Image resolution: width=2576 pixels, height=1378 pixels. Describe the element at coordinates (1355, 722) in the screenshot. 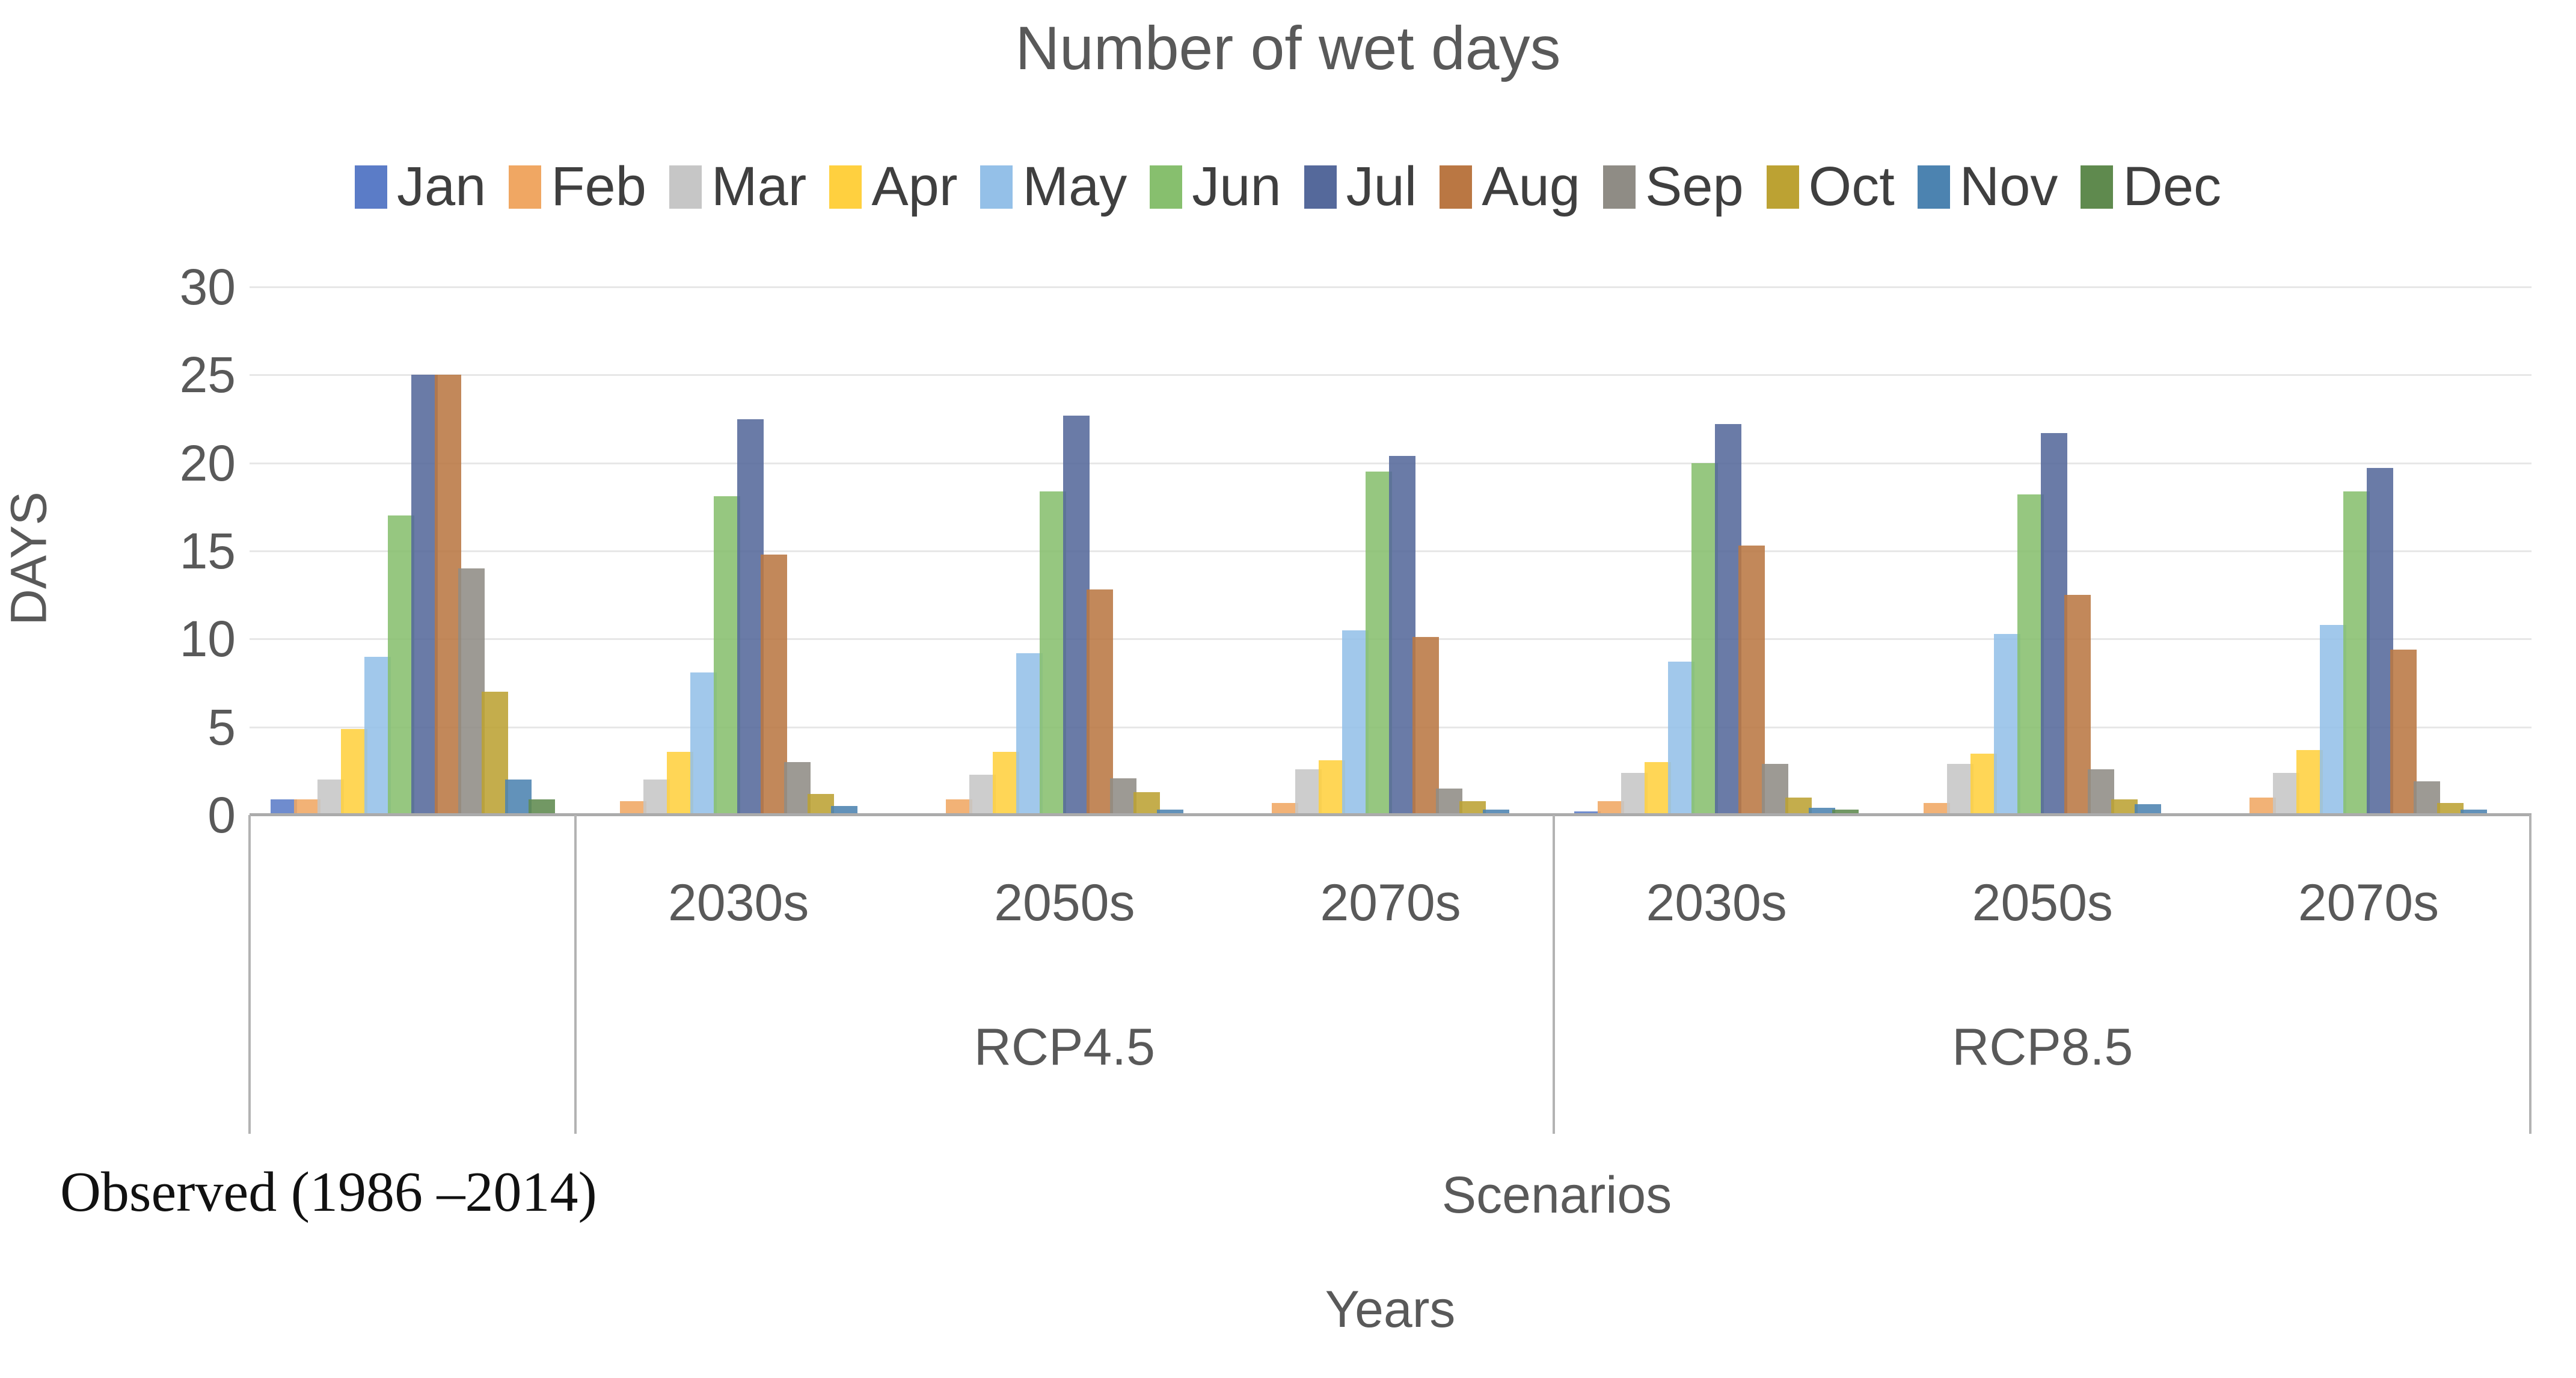

I see `bar-may-group4` at that location.